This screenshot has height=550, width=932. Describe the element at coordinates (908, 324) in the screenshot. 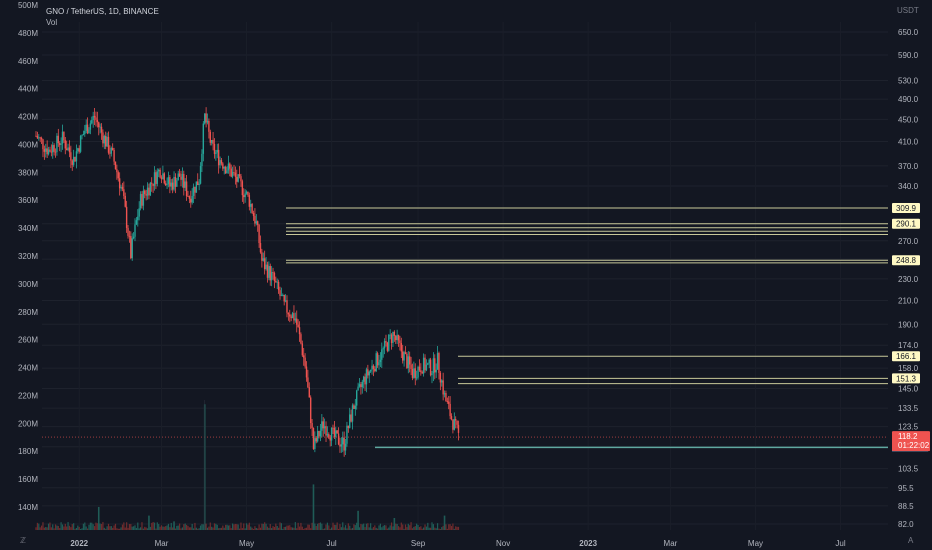

I see `price-tick-label: 190.0` at that location.